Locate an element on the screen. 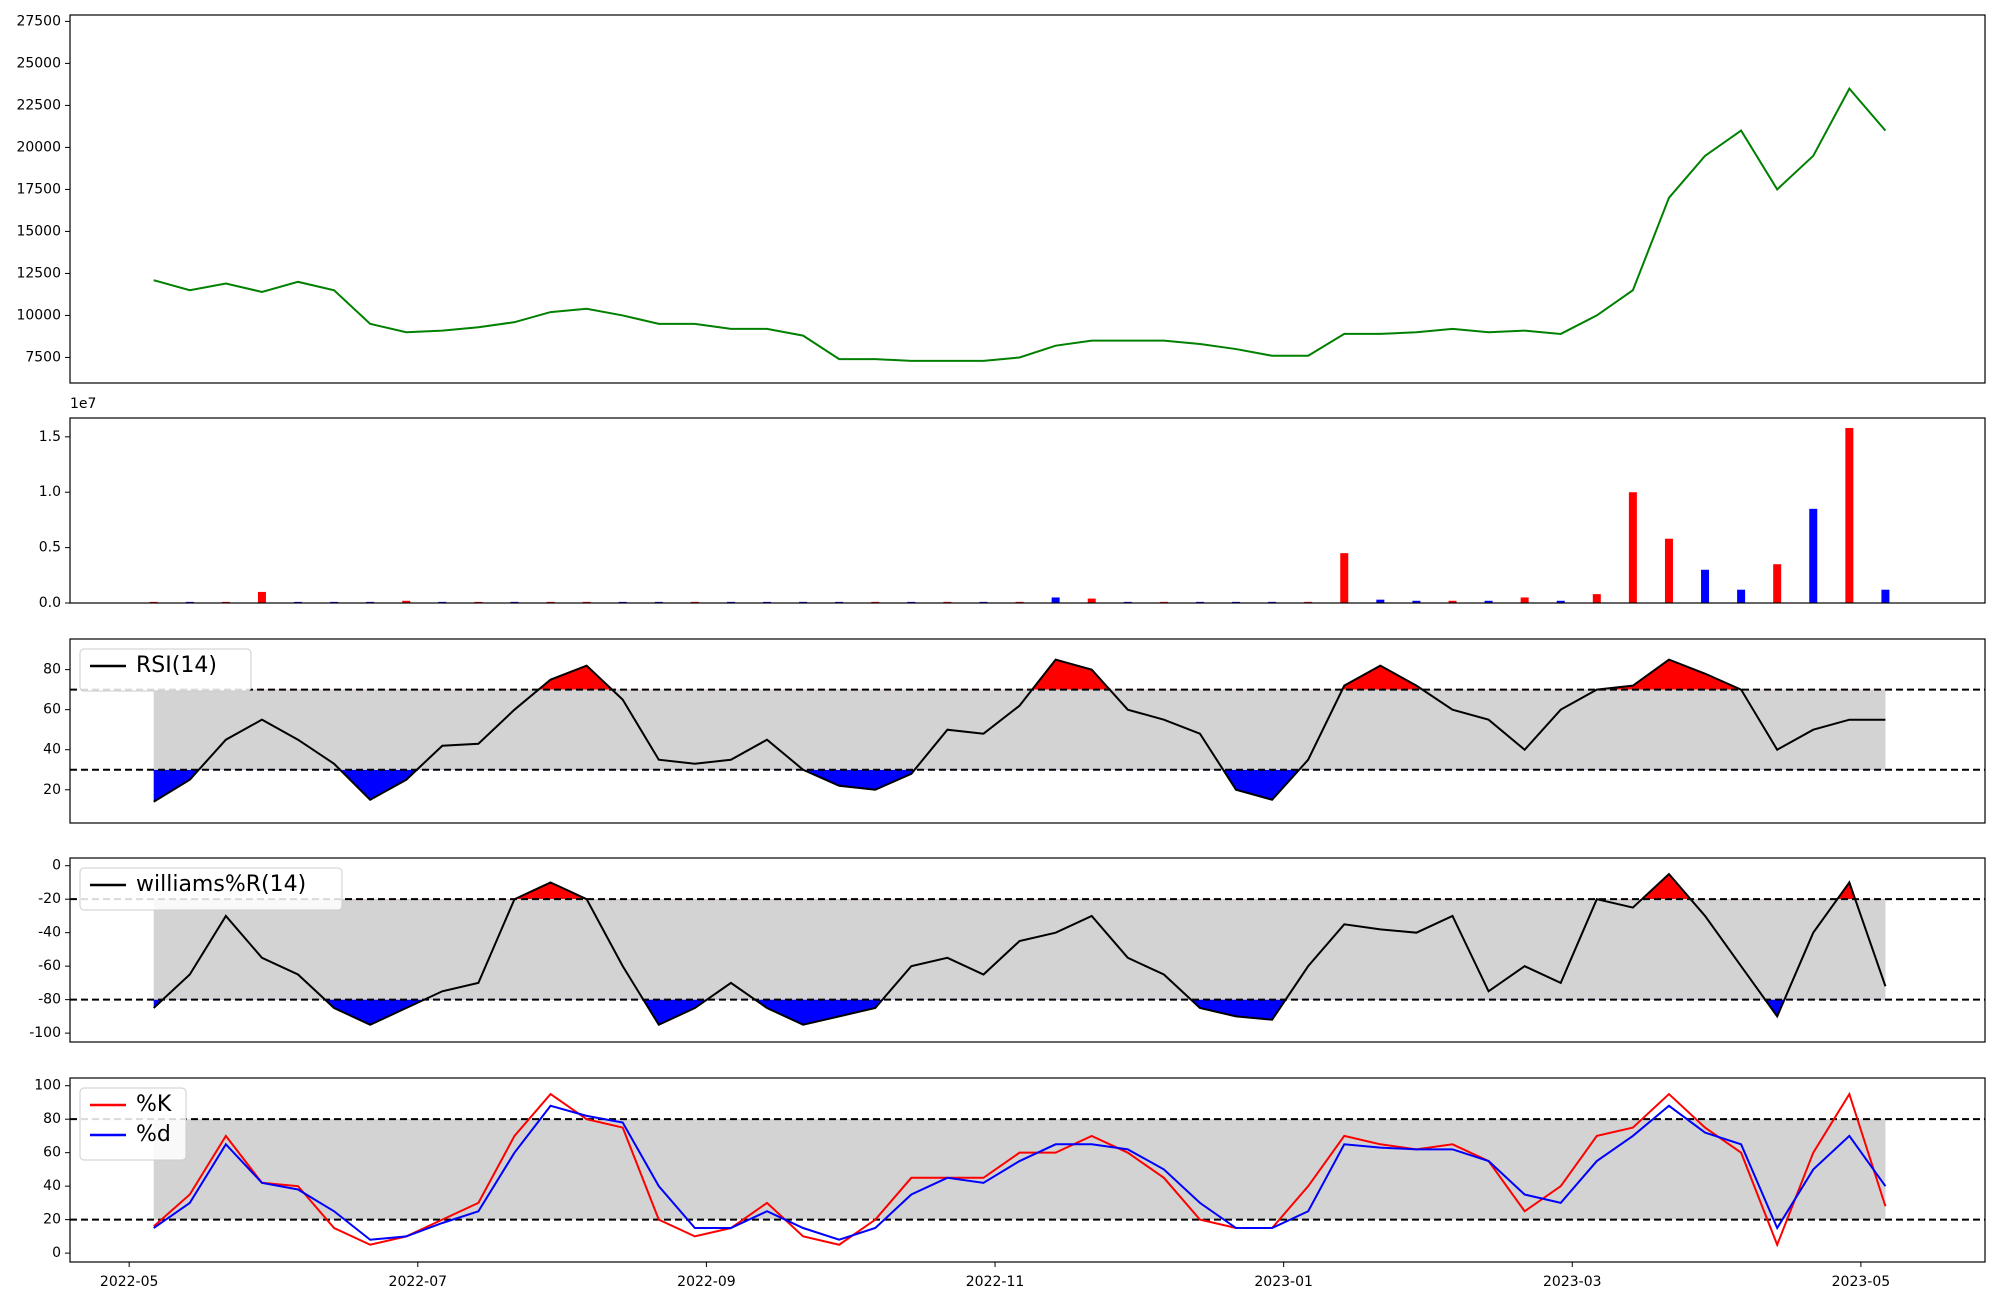 The height and width of the screenshot is (1300, 2000). y-tick-label: -40 is located at coordinates (49, 933).